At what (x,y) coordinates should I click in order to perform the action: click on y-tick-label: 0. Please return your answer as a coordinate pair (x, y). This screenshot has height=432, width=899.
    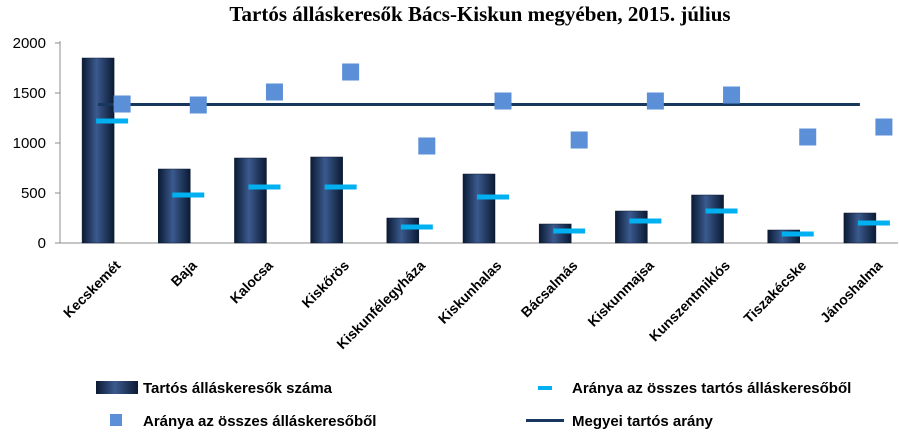
    Looking at the image, I should click on (42, 243).